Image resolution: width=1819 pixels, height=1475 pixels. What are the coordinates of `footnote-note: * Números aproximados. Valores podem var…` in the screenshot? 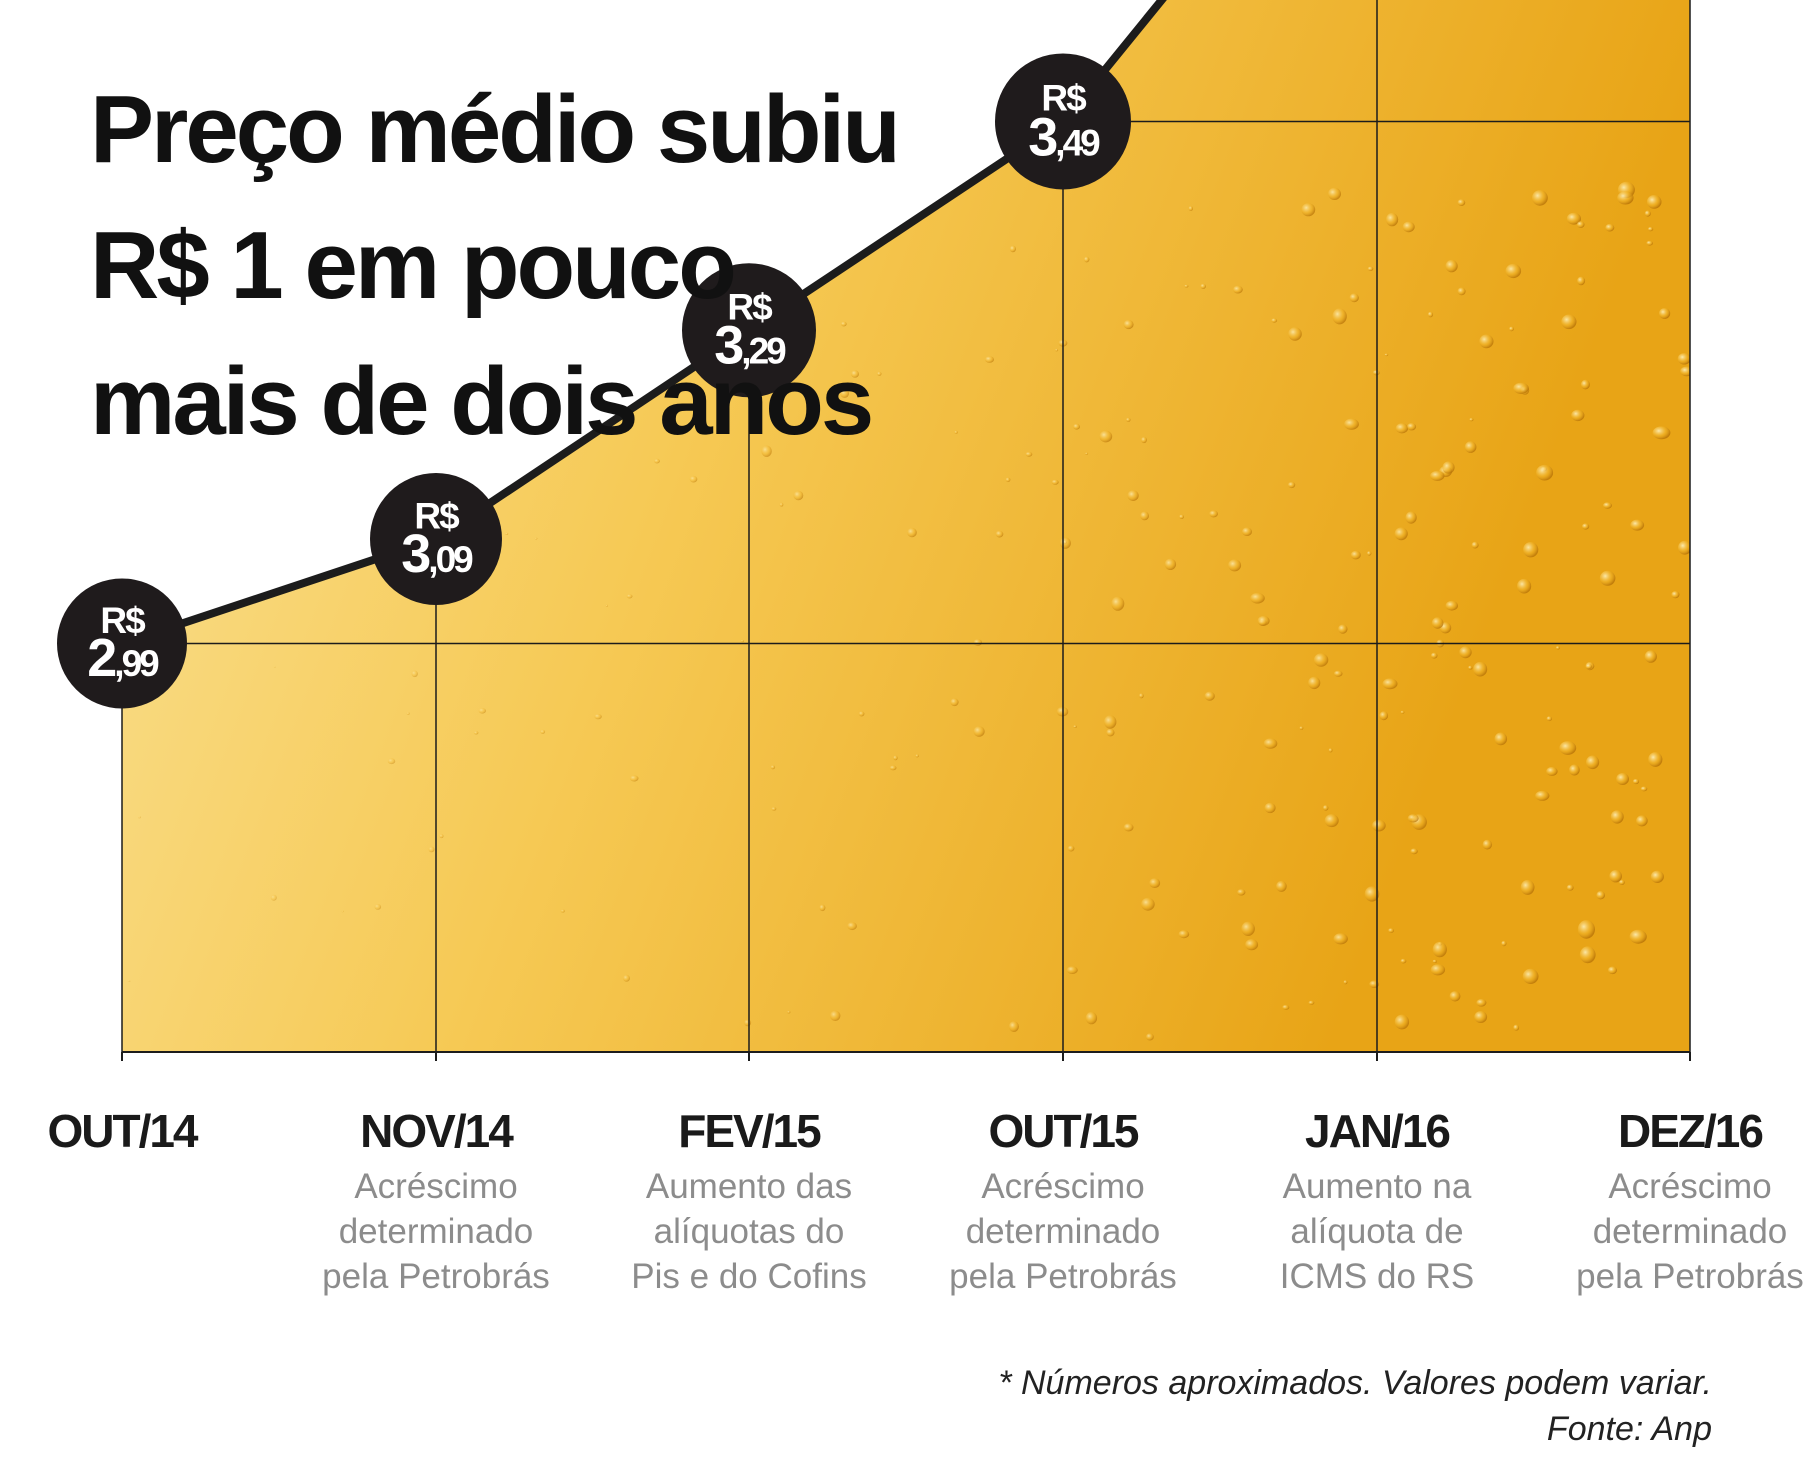 It's located at (1355, 1383).